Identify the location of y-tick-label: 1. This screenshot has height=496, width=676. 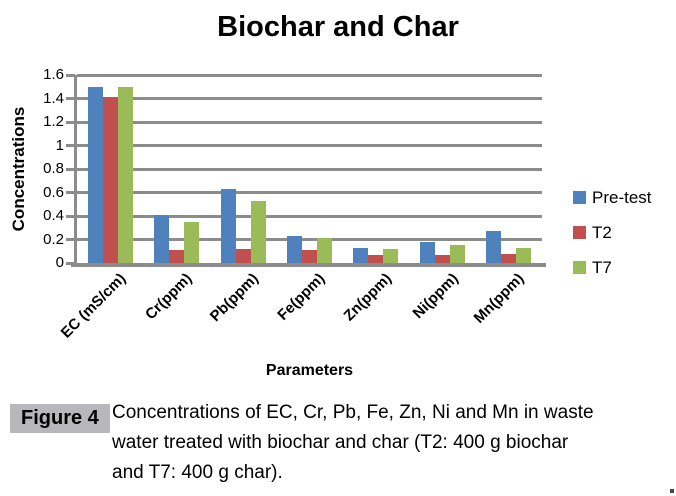
(59, 145).